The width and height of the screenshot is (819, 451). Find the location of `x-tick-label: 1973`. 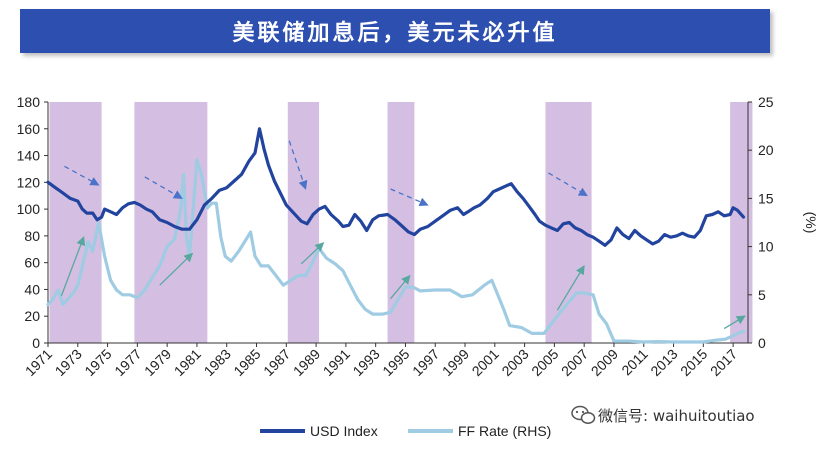

x-tick-label: 1973 is located at coordinates (68, 362).